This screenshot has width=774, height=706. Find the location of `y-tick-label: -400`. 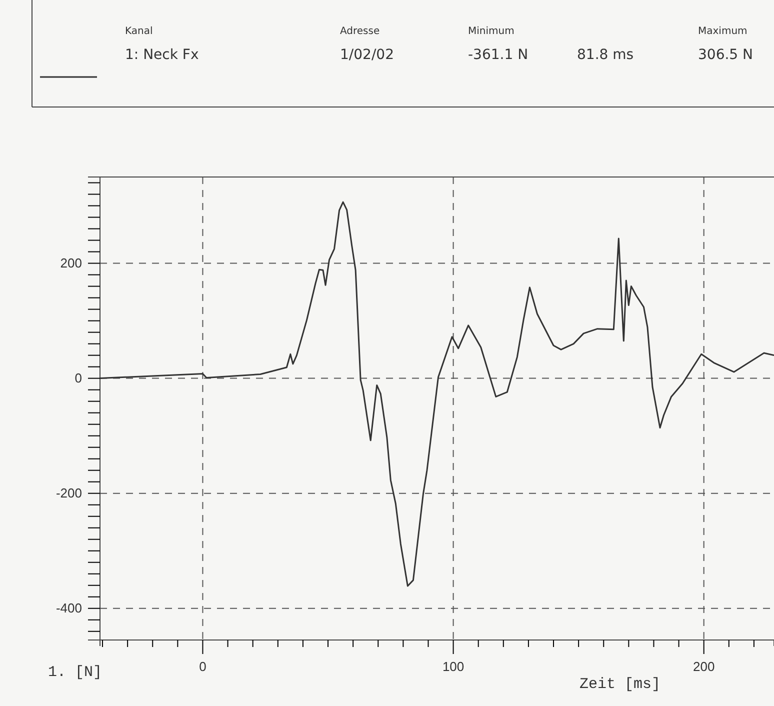

y-tick-label: -400 is located at coordinates (69, 608).